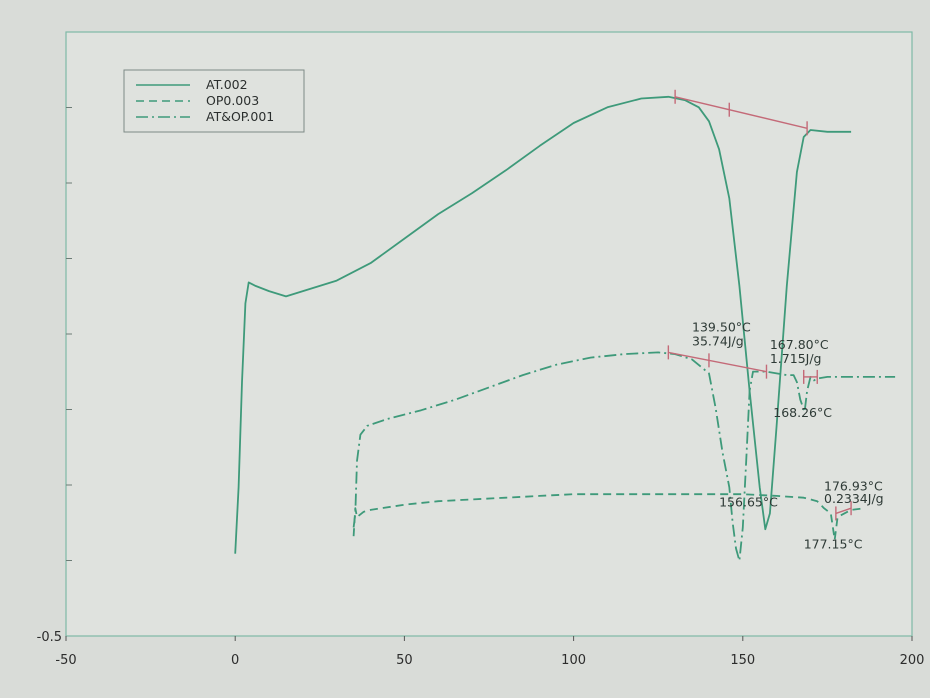 This screenshot has width=930, height=698. What do you see at coordinates (232, 100) in the screenshot?
I see `legend-label: OP0.003` at bounding box center [232, 100].